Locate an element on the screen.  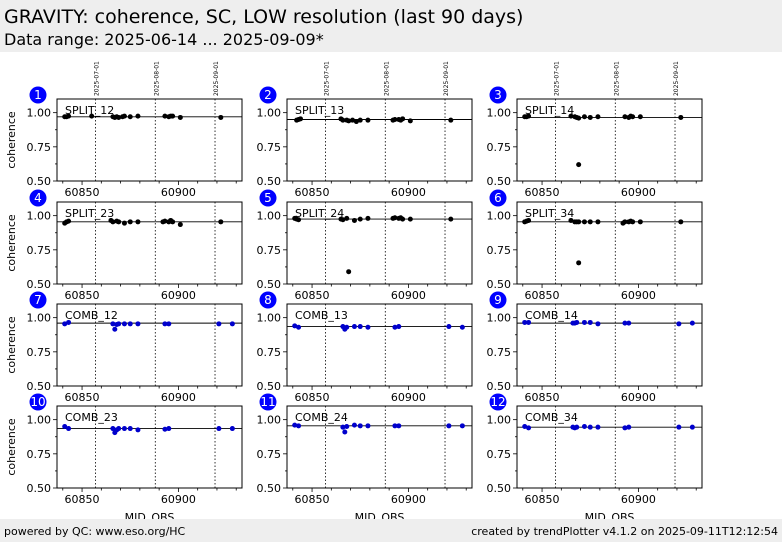
panel-number: 4 is located at coordinates (38, 198).